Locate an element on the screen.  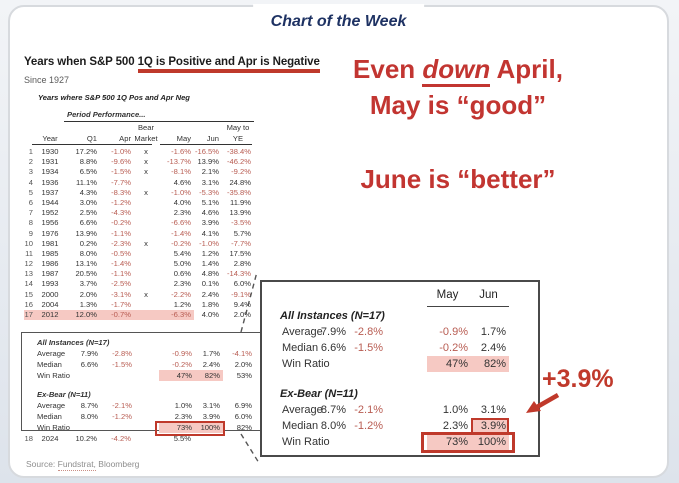
annotation-line-3: June is “better” is located at coordinates (458, 179).